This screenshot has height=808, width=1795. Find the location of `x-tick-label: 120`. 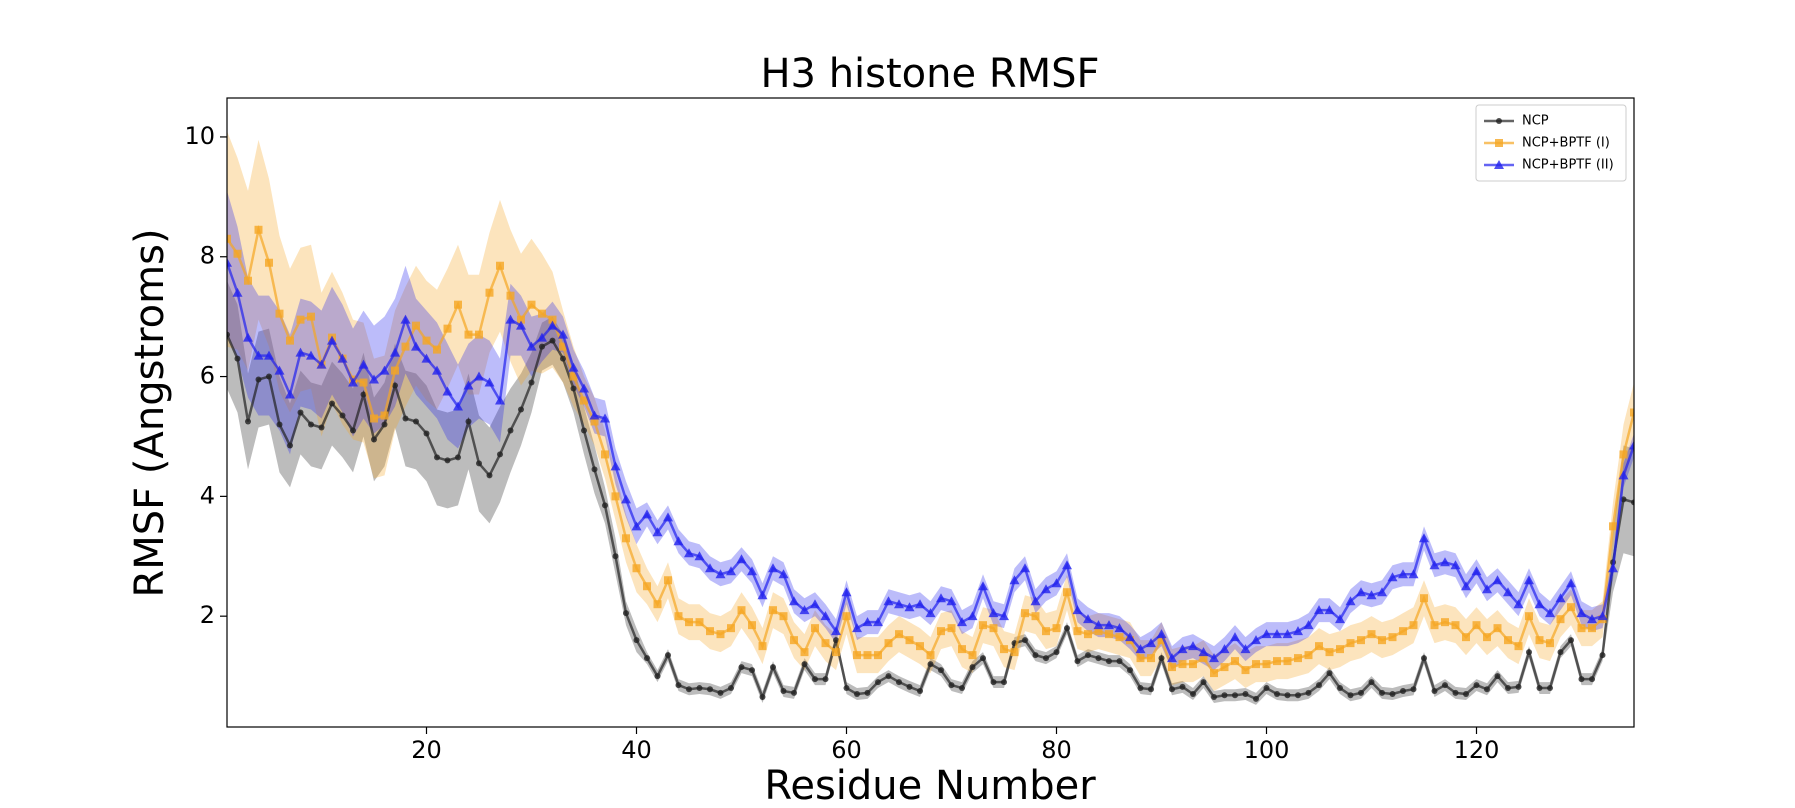

x-tick-label: 120 is located at coordinates (1477, 750).